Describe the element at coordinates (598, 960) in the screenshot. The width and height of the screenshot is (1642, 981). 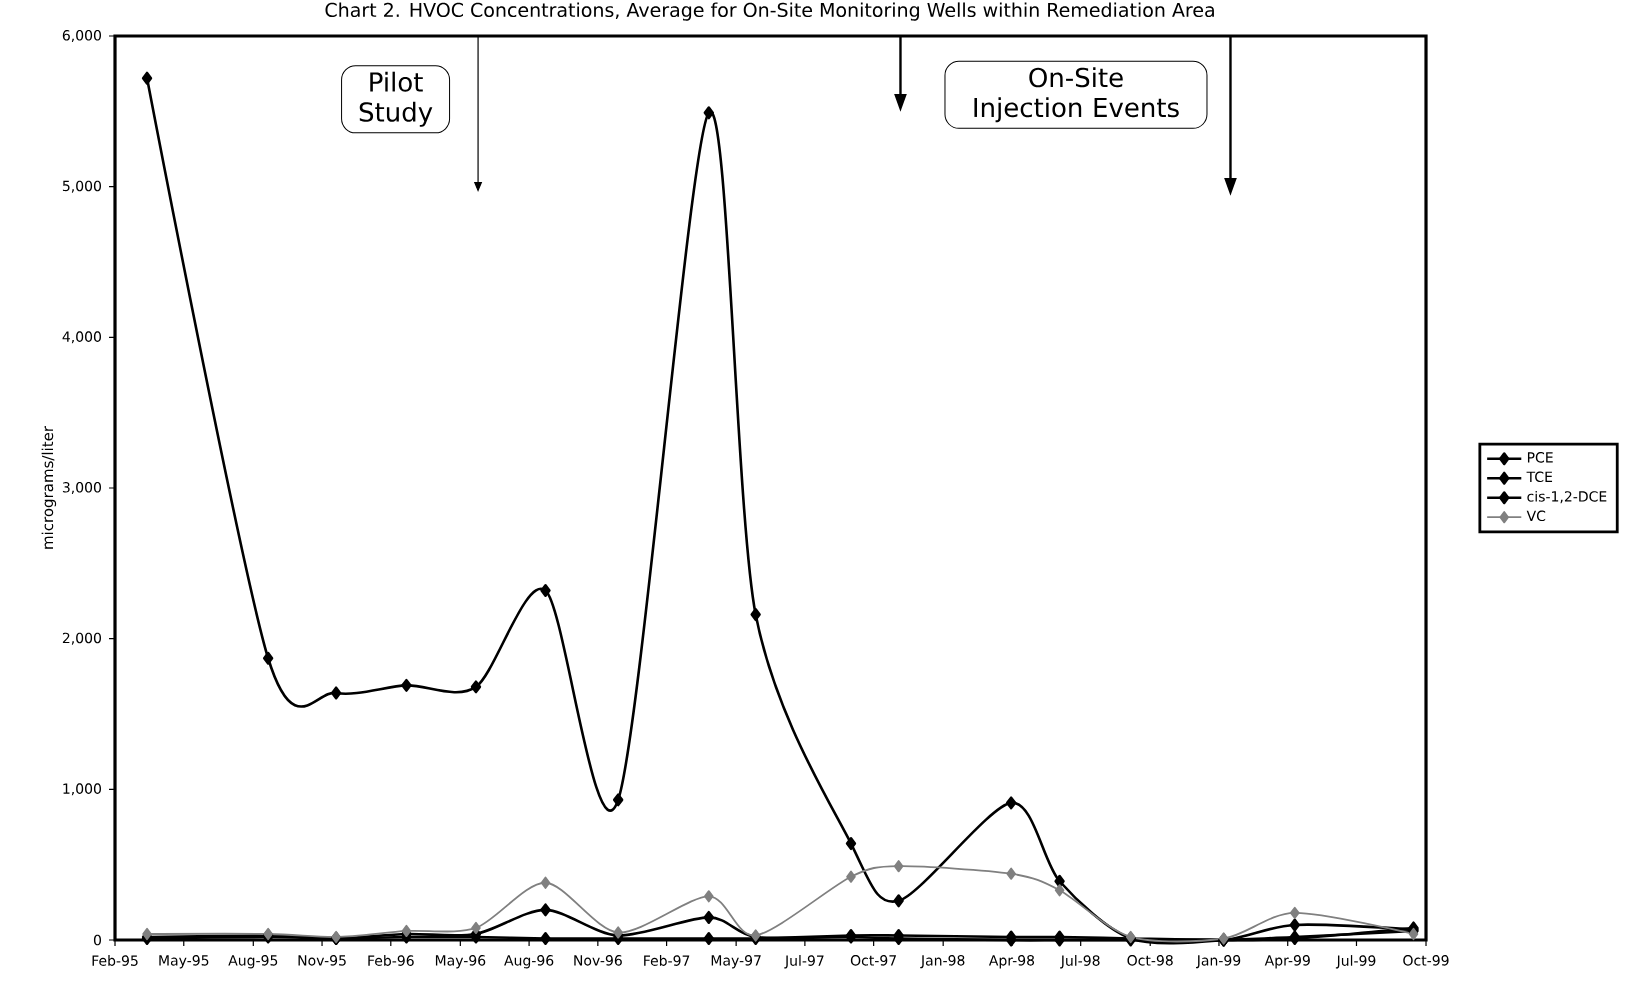
I see `x-tick-label: Nov-96` at that location.